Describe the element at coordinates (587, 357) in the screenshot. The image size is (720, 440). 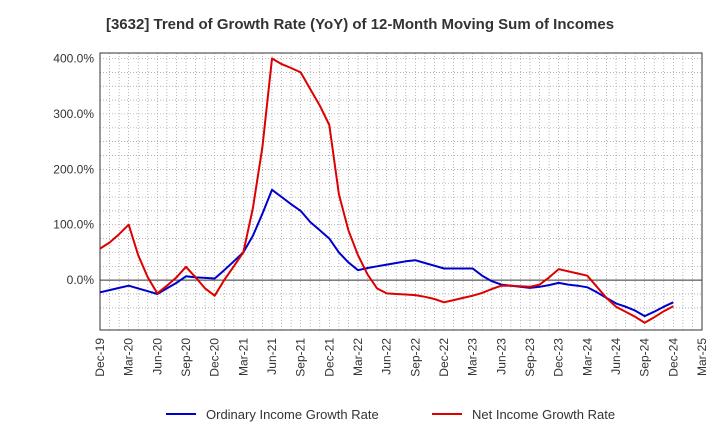
I see `x-tick-label: Mar-24` at that location.